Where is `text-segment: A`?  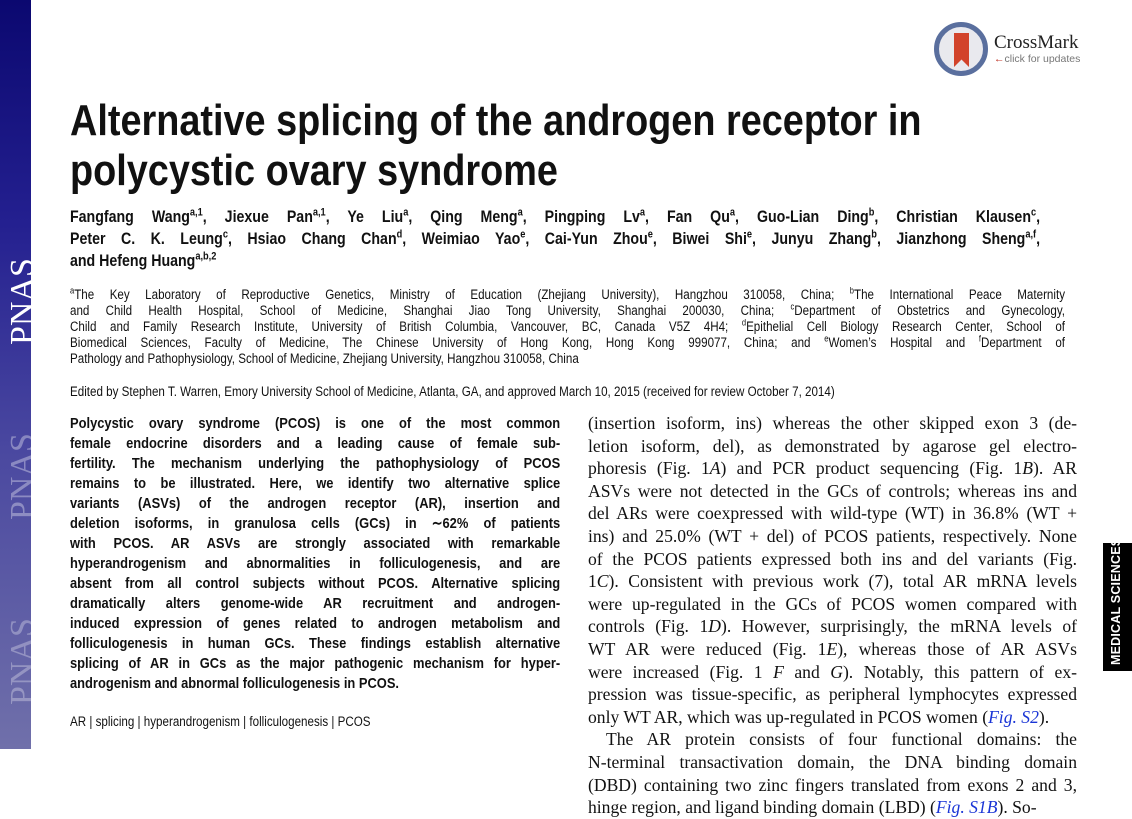
text-segment: A is located at coordinates (715, 468).